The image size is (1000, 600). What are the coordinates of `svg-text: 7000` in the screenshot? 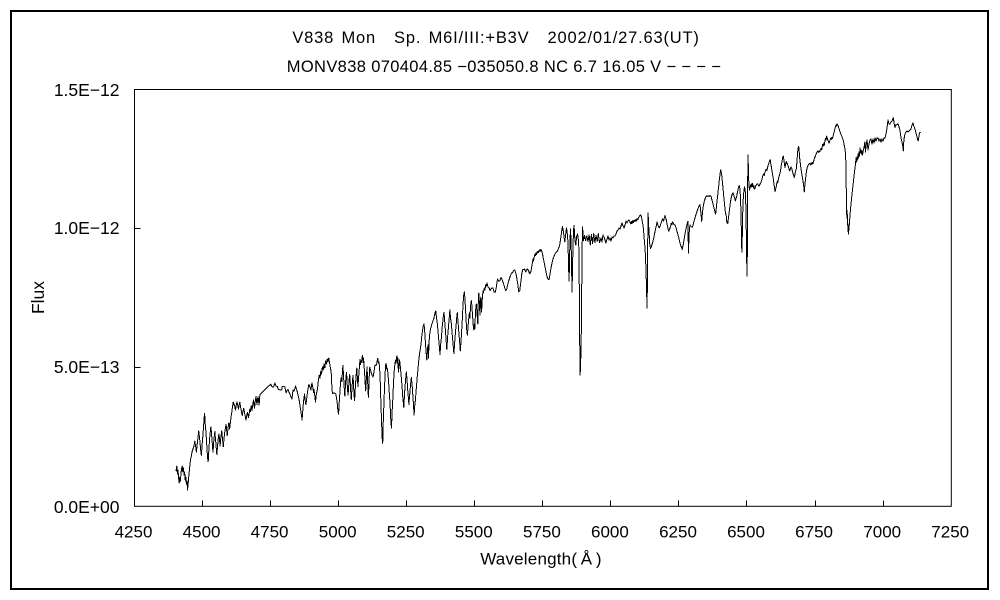 It's located at (882, 532).